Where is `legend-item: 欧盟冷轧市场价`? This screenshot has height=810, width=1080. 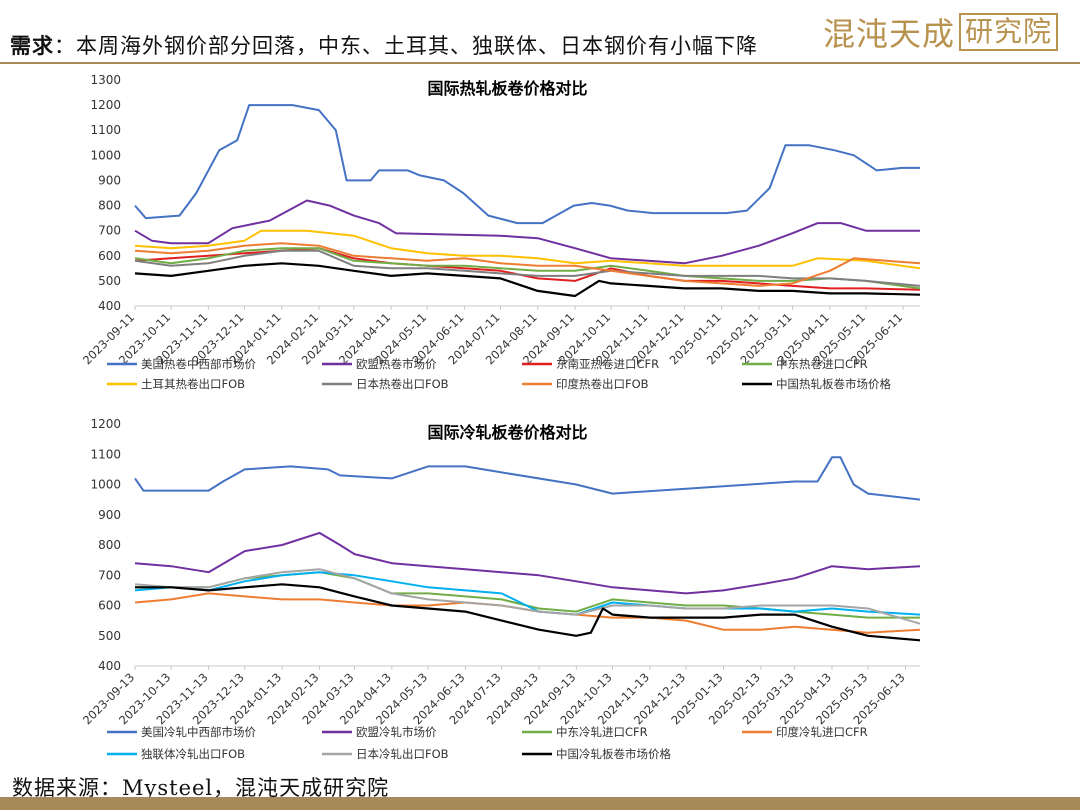 legend-item: 欧盟冷轧市场价 is located at coordinates (379, 732).